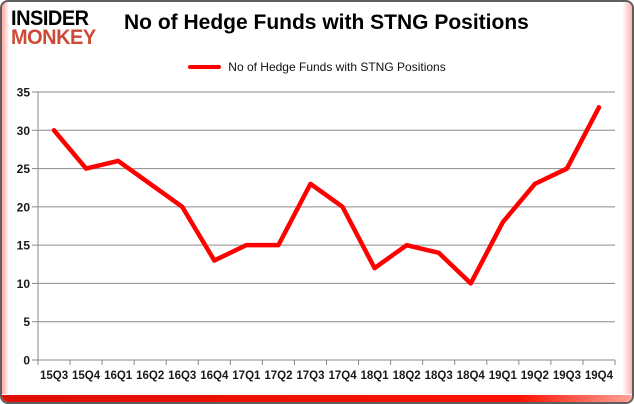 This screenshot has width=634, height=404. Describe the element at coordinates (26, 322) in the screenshot. I see `y-axis-label: 5` at that location.